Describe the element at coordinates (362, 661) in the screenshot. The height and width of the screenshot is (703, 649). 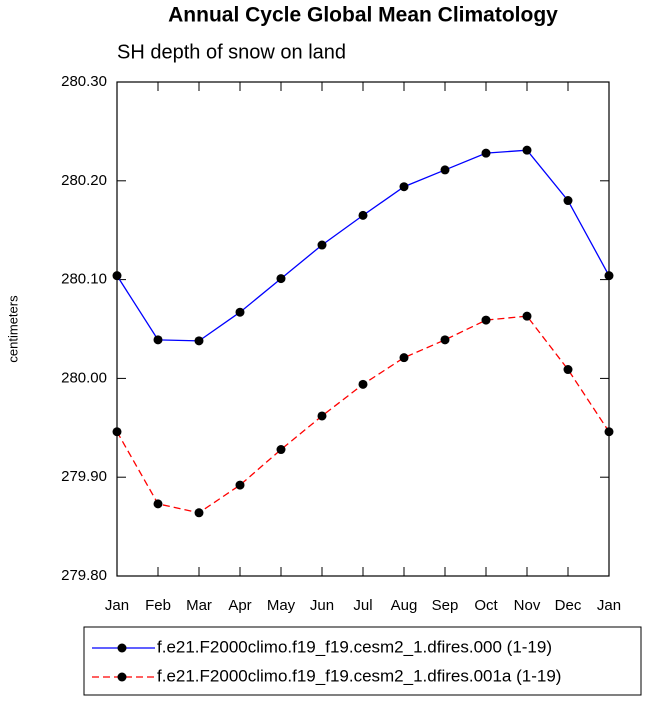
I see `legend-box` at that location.